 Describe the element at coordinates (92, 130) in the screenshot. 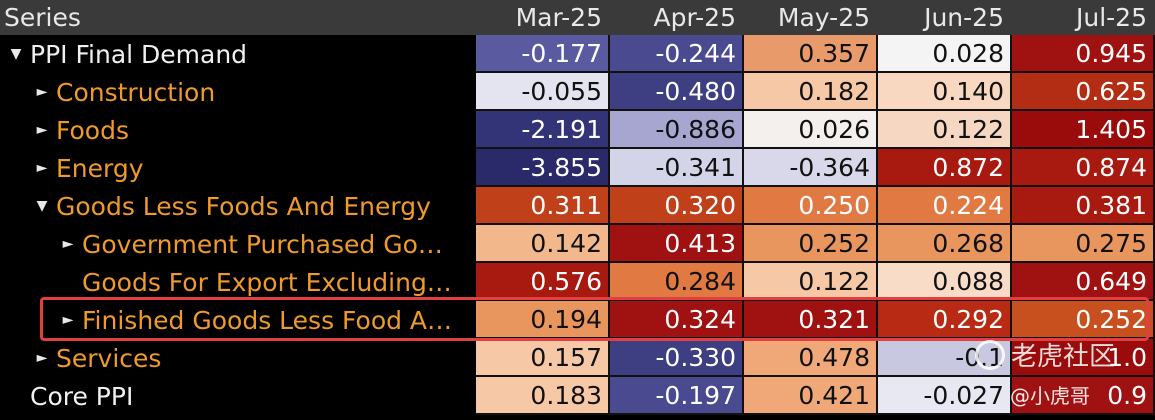

I see `series-label: Foods` at that location.